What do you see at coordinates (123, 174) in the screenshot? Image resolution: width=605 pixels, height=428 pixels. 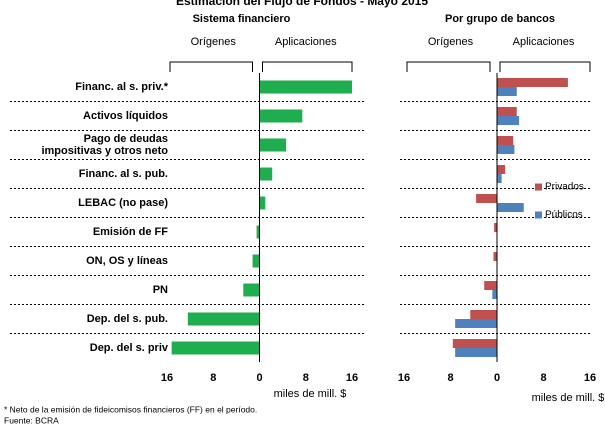 I see `category-label: Financ. al s. pub.` at bounding box center [123, 174].